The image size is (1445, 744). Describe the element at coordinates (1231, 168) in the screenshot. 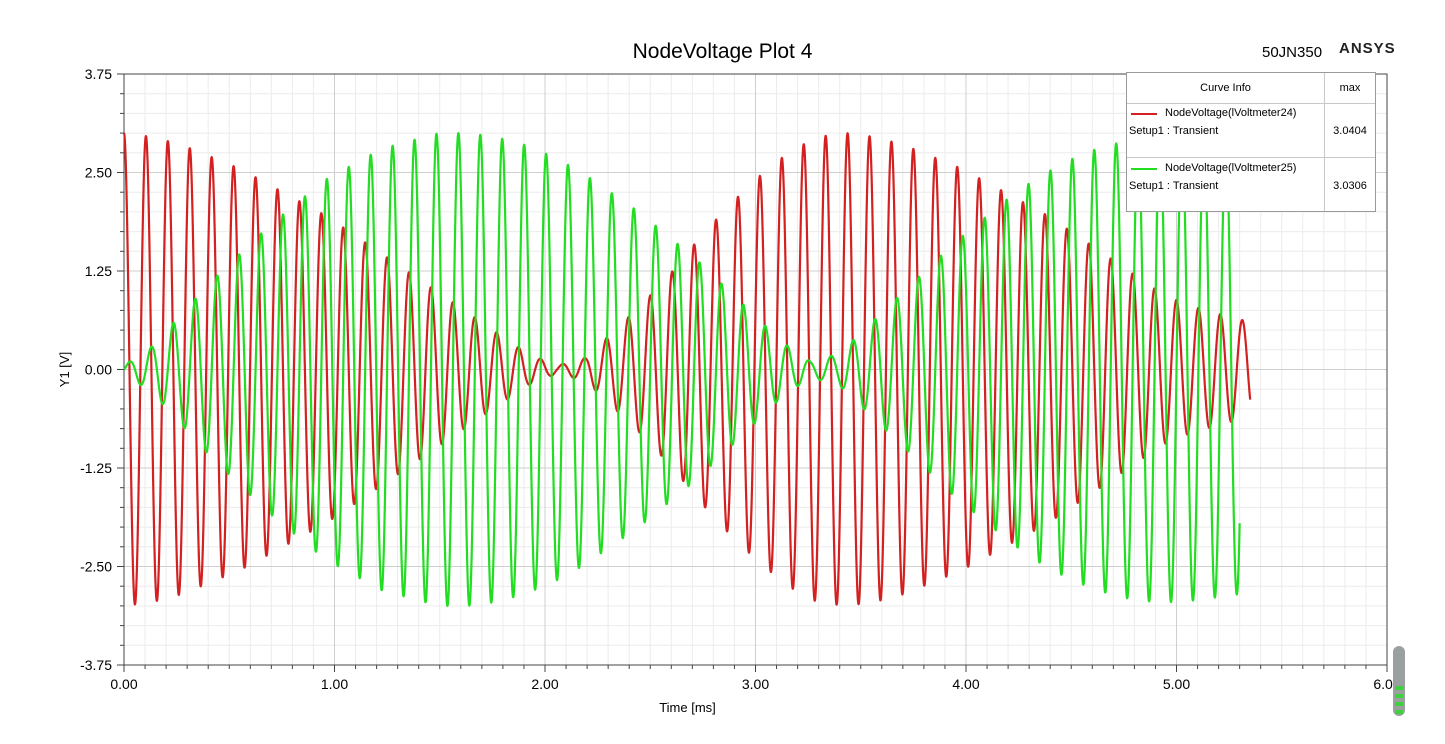

I see `legend-entry-name: NodeVoltage(lVoltmeter25)` at that location.